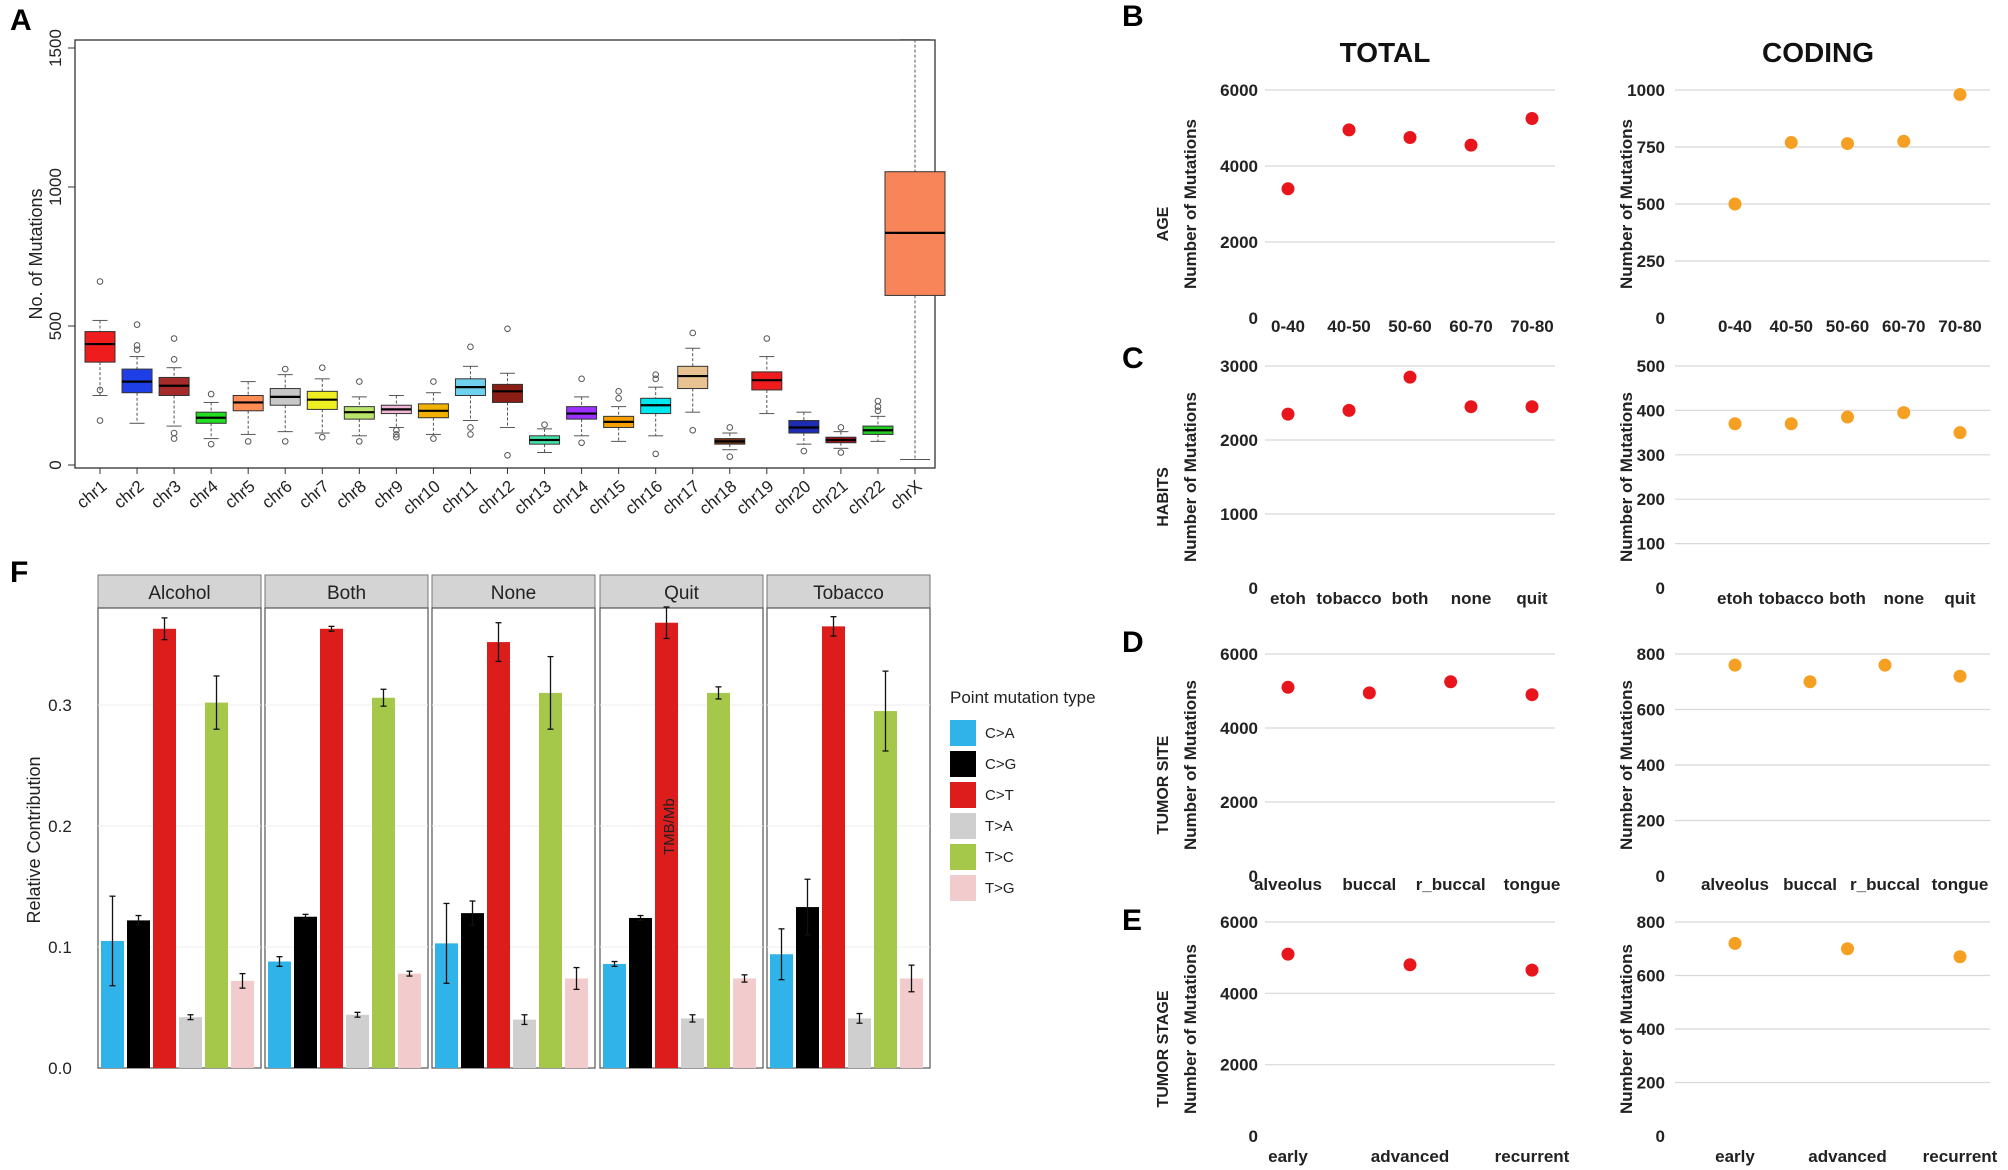 The width and height of the screenshot is (2008, 1170). What do you see at coordinates (1163, 1048) in the screenshot?
I see `row-label: TUMOR STAGE` at bounding box center [1163, 1048].